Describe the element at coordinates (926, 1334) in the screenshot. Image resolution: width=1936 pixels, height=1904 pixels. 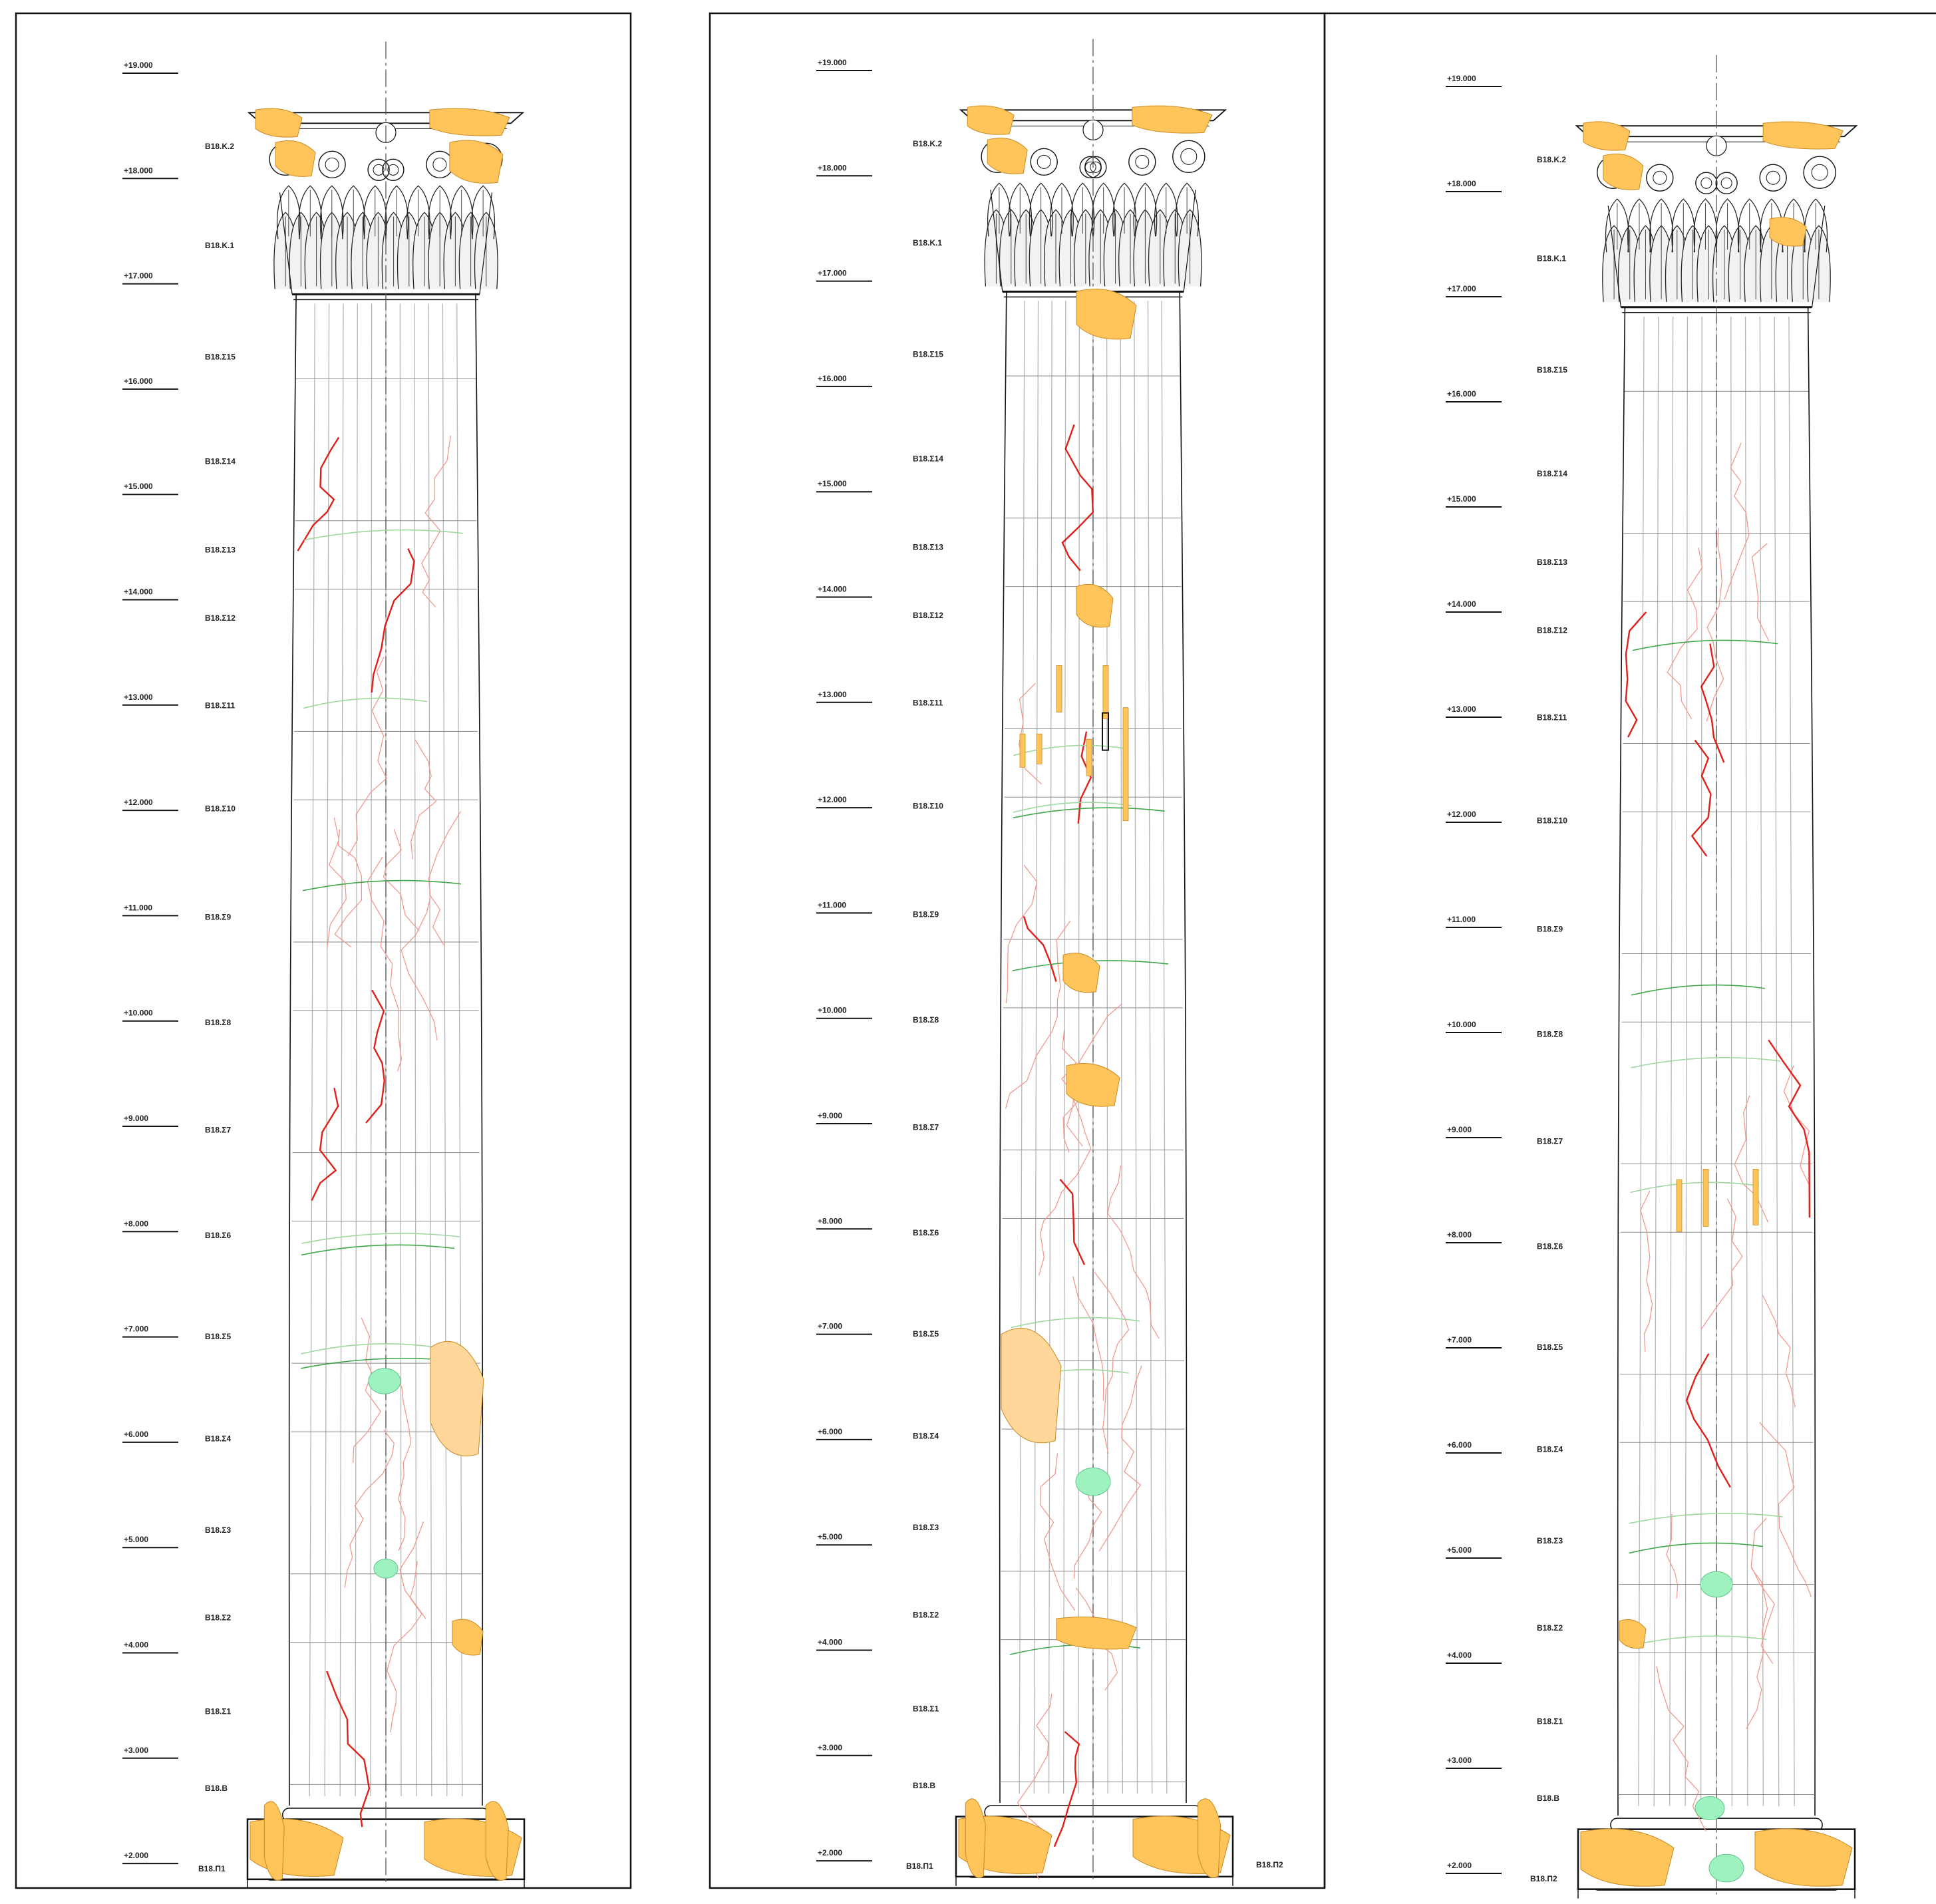
I see `block-label: B18.Σ5` at that location.